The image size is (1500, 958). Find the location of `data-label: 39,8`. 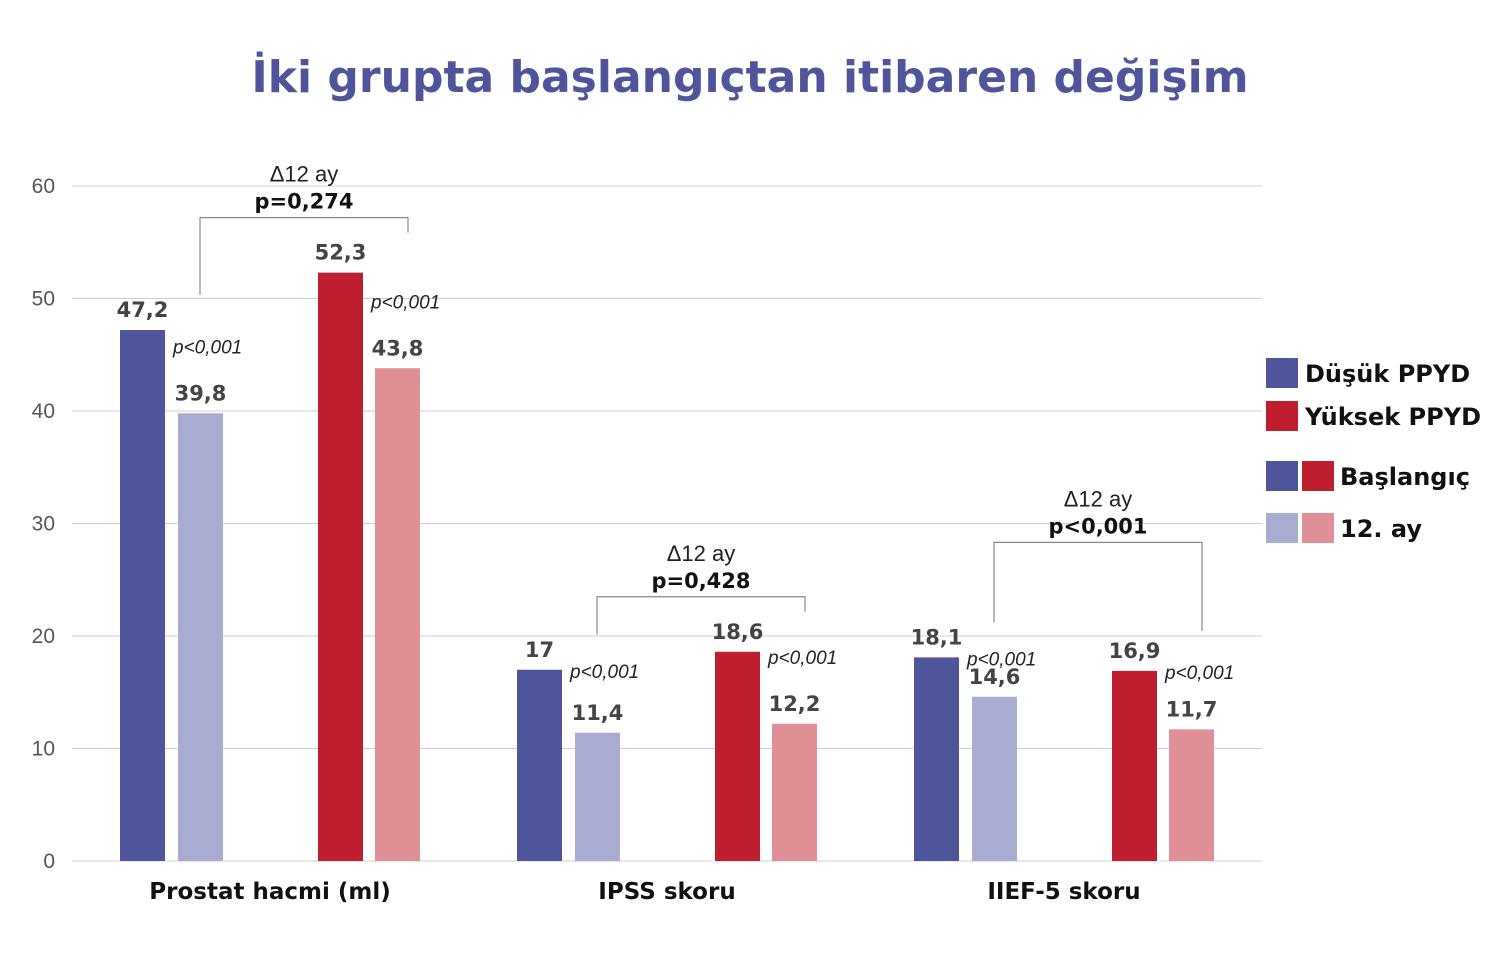

data-label: 39,8 is located at coordinates (201, 393).